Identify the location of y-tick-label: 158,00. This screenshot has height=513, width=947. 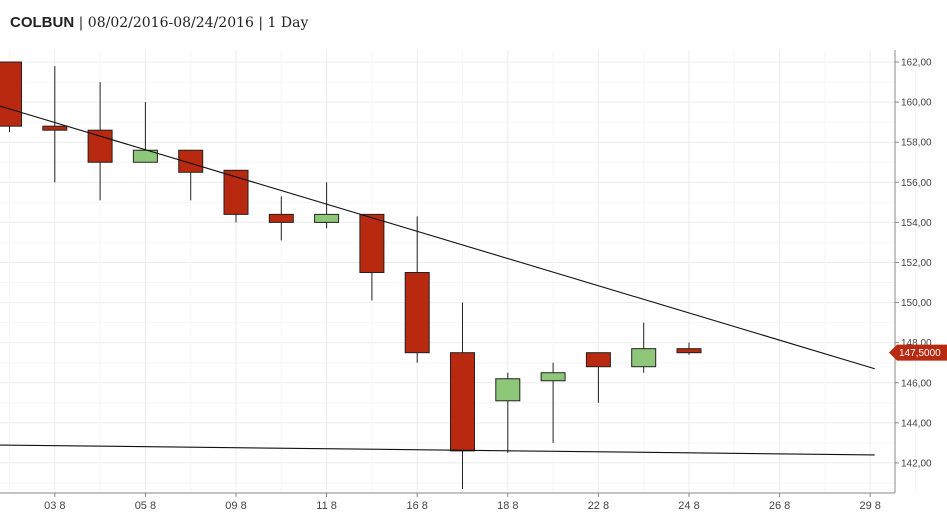
(916, 143).